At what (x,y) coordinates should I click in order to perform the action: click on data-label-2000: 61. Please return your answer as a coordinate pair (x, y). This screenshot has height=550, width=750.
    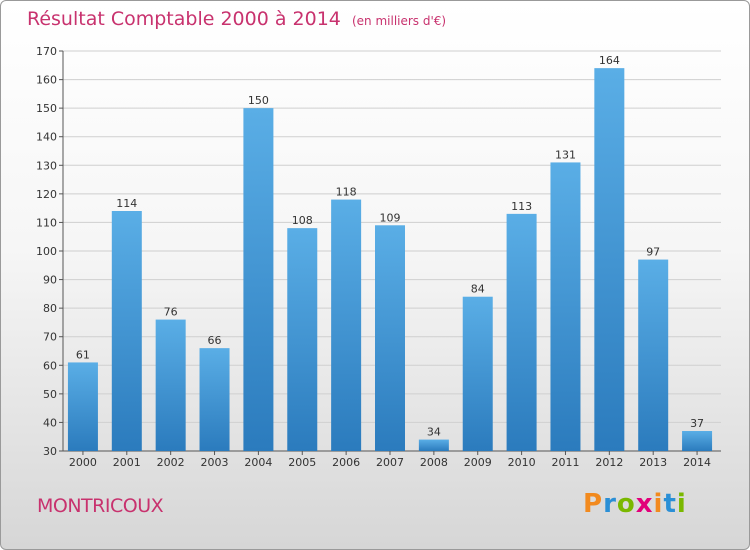
    Looking at the image, I should click on (83, 354).